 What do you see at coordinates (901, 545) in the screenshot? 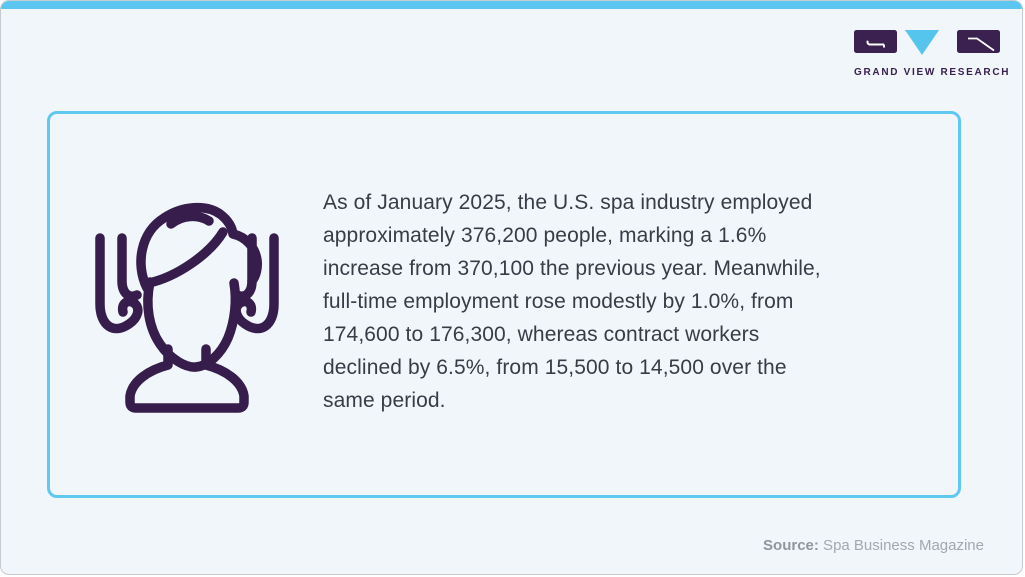
I see `source-value: Spa Business Magazine` at bounding box center [901, 545].